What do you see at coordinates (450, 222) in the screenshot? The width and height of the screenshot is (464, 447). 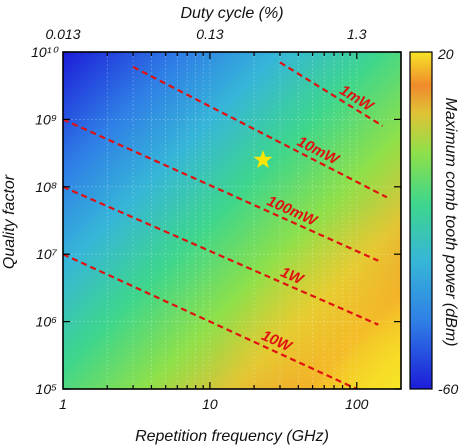 I see `colorbar-title: Maximum comb tooth power (dBm)` at bounding box center [450, 222].